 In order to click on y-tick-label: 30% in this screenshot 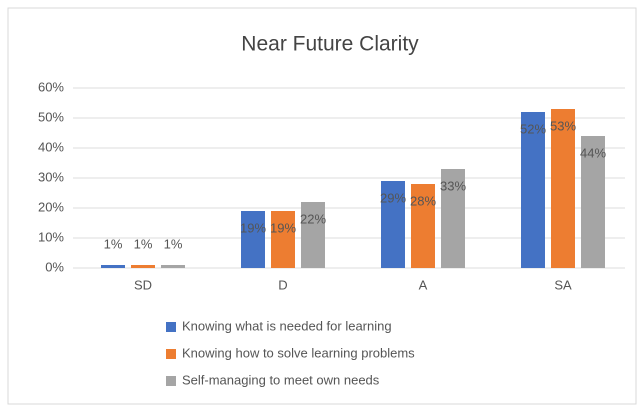, I will do `click(51, 176)`.